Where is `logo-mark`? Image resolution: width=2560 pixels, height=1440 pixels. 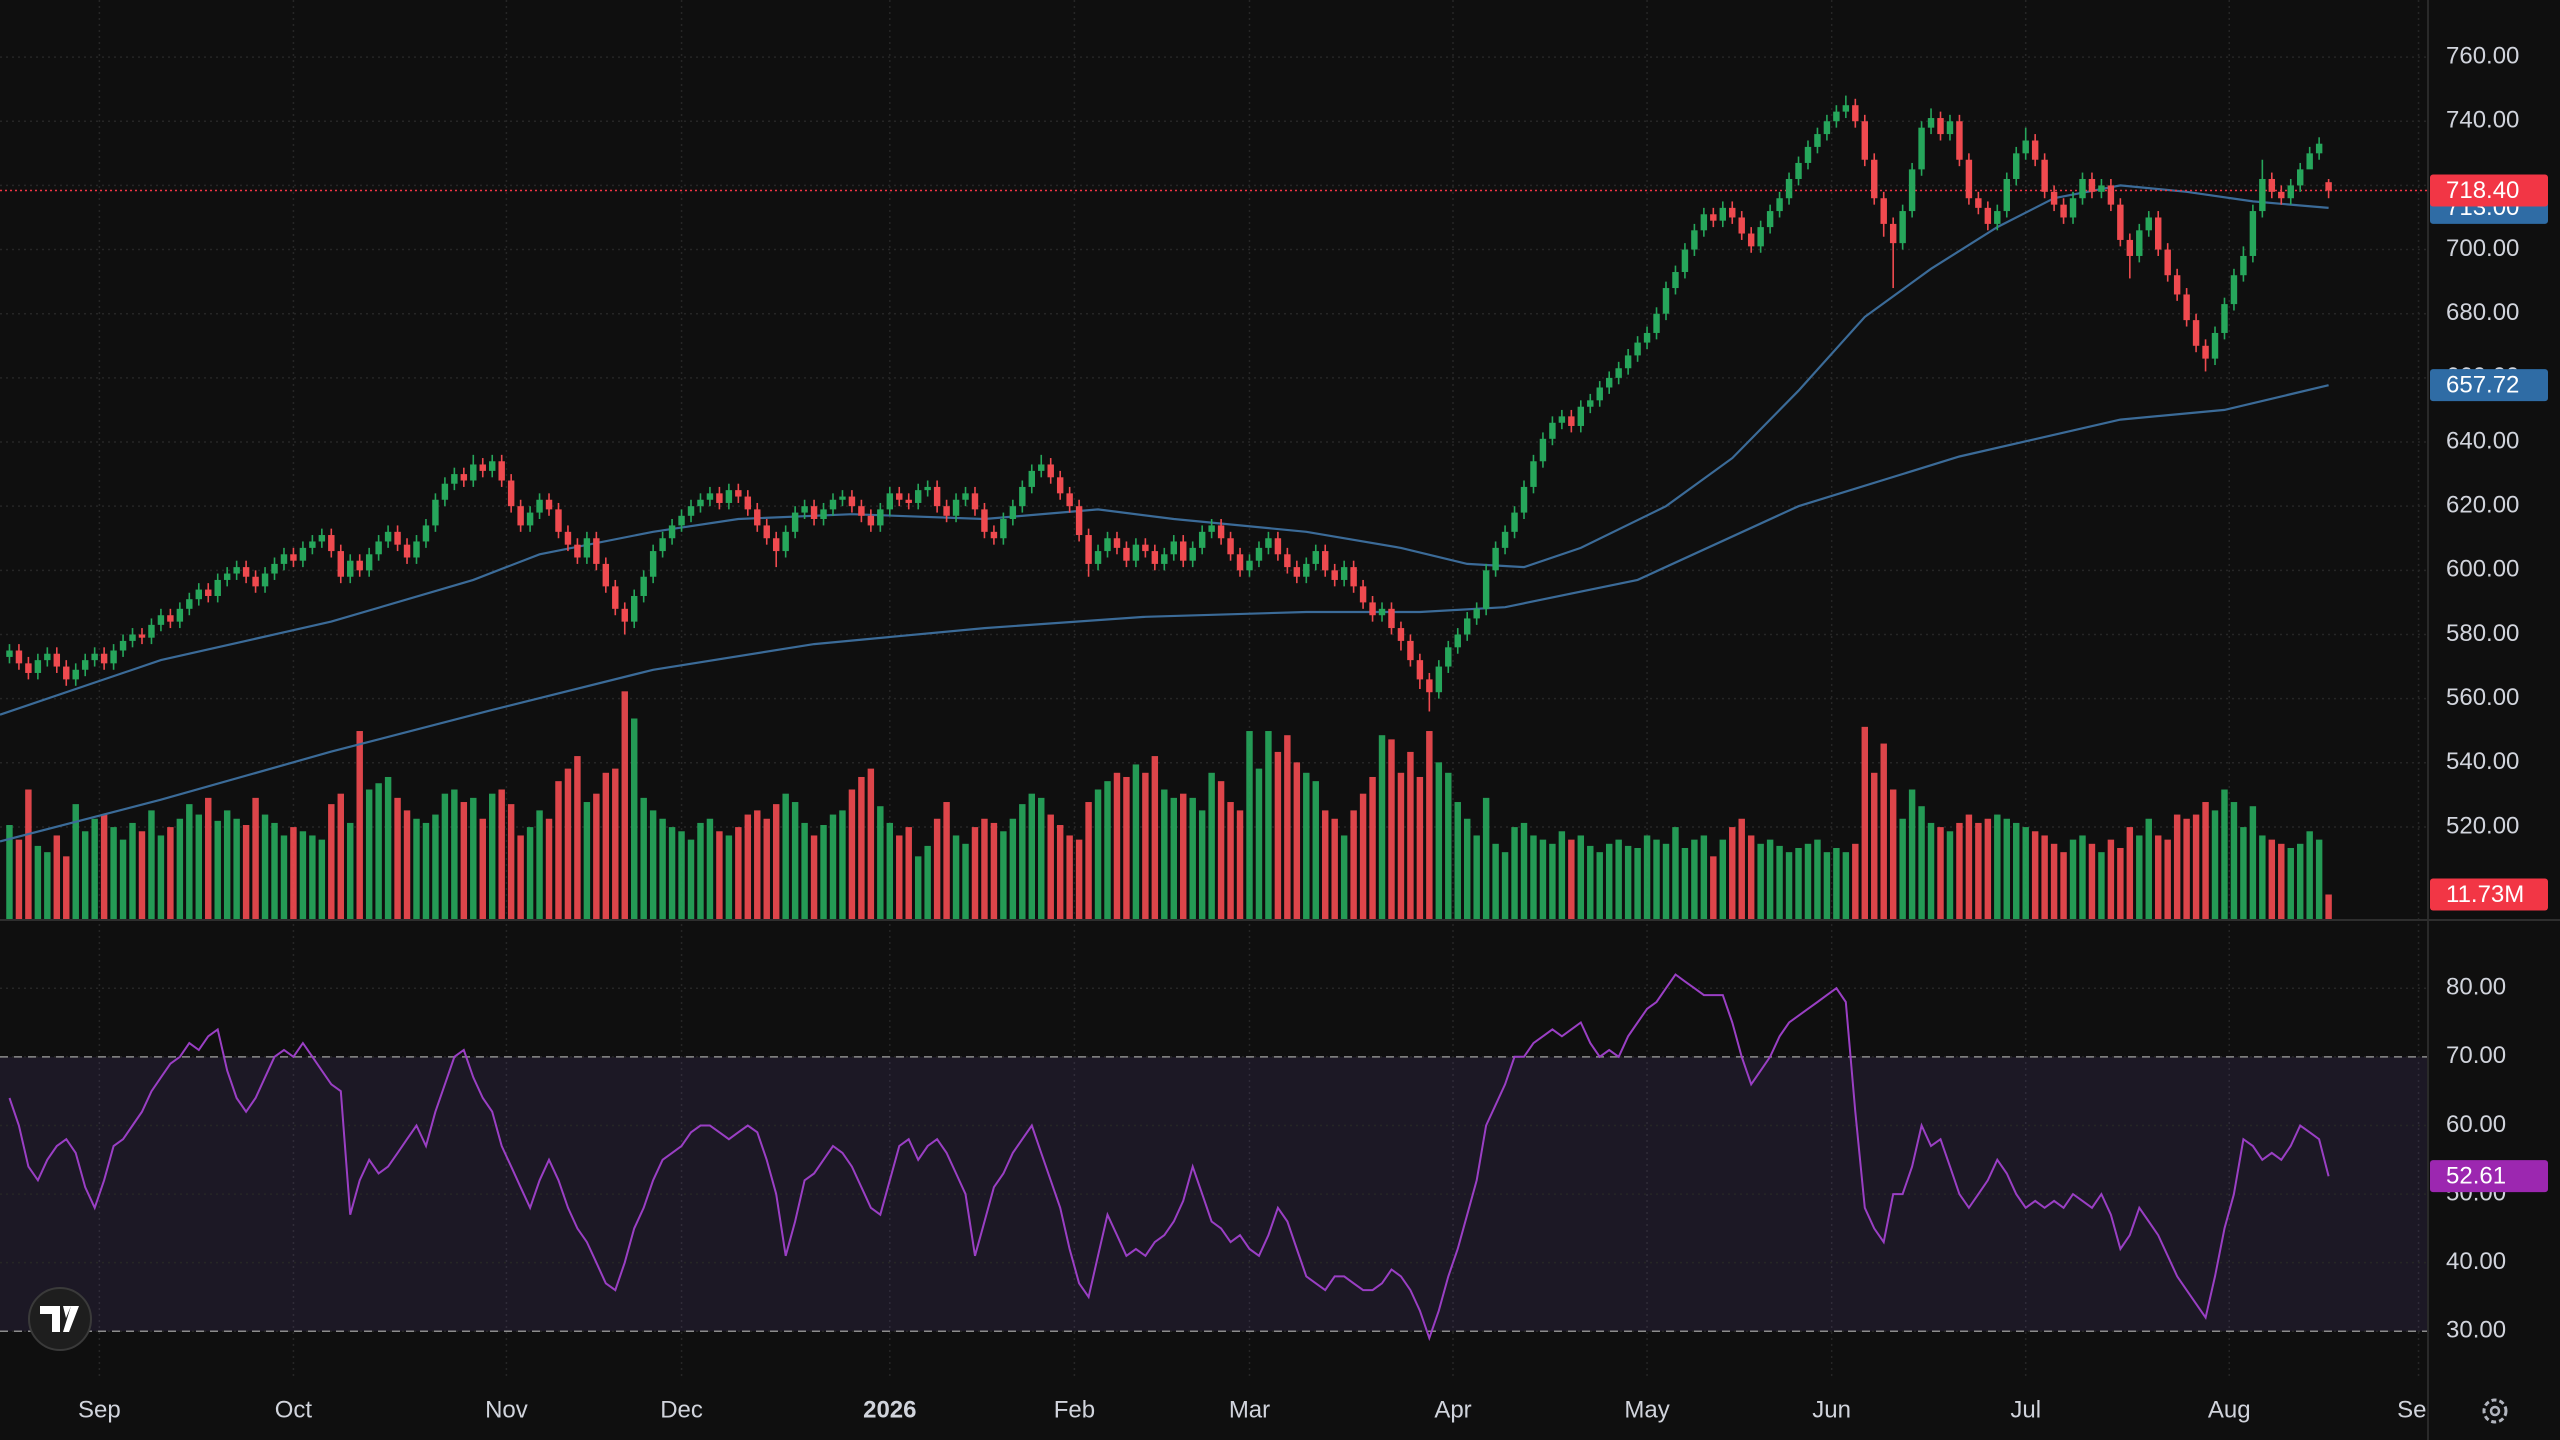
logo-mark is located at coordinates (59, 1319).